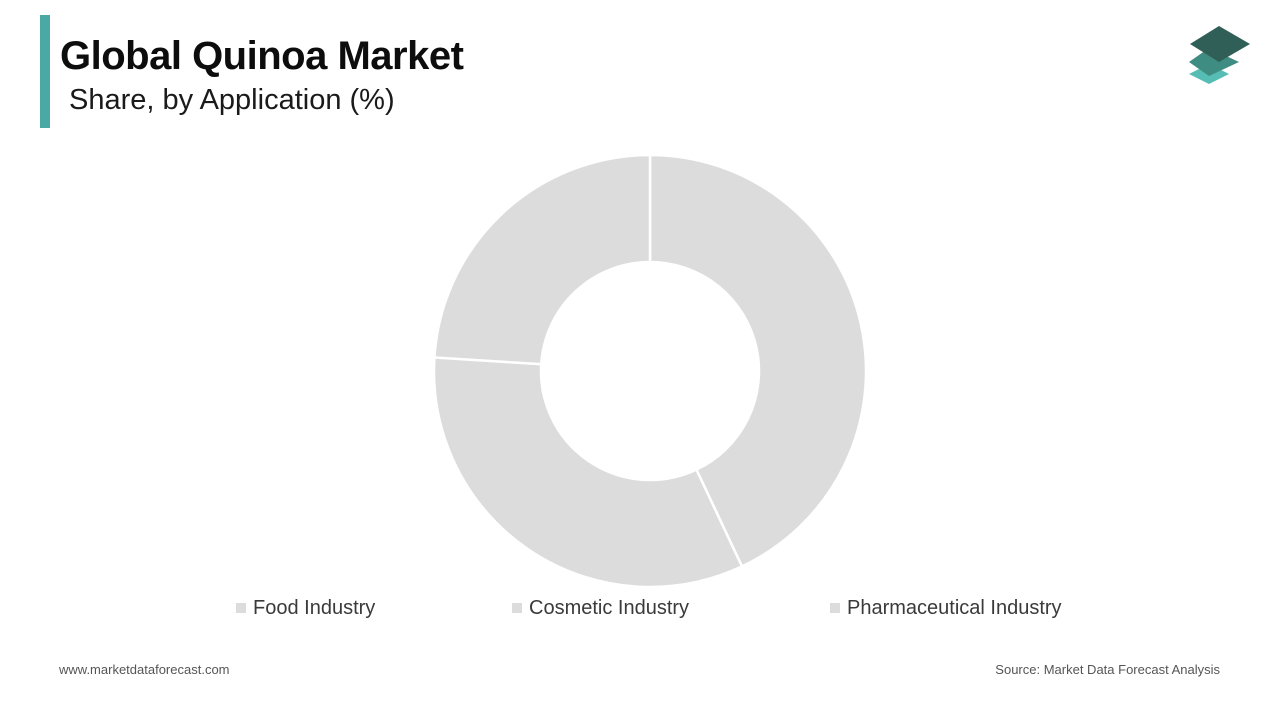  I want to click on legend-item: Pharmaceutical Industry, so click(946, 608).